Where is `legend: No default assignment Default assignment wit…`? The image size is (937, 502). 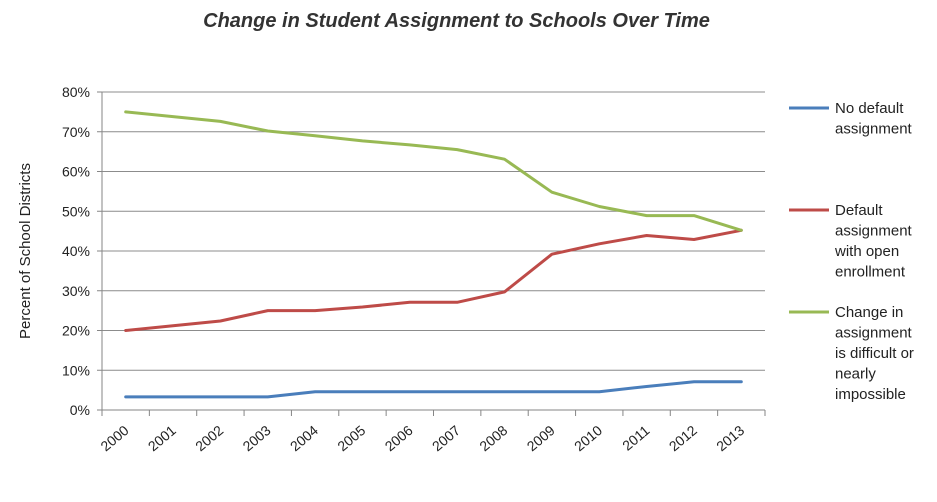
legend: No default assignment Default assignment wit… is located at coordinates (851, 251).